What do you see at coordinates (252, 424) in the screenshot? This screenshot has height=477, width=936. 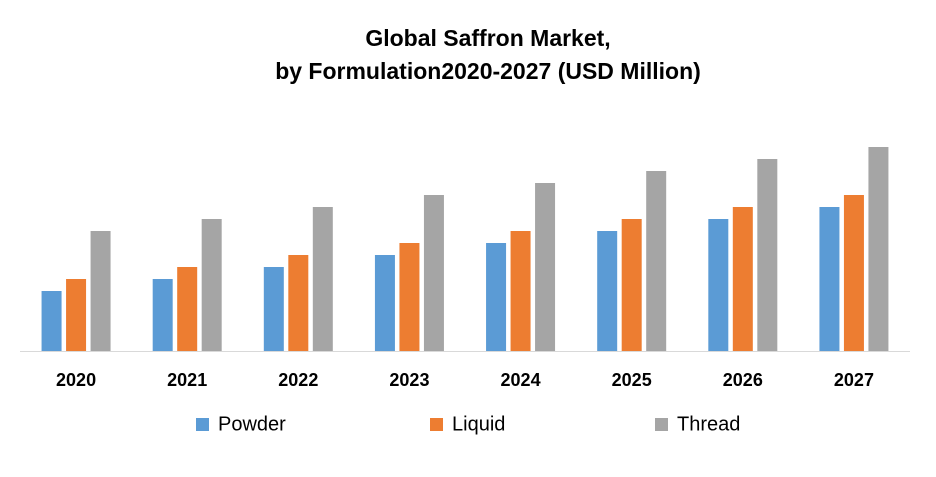 I see `legend-label: Powder` at bounding box center [252, 424].